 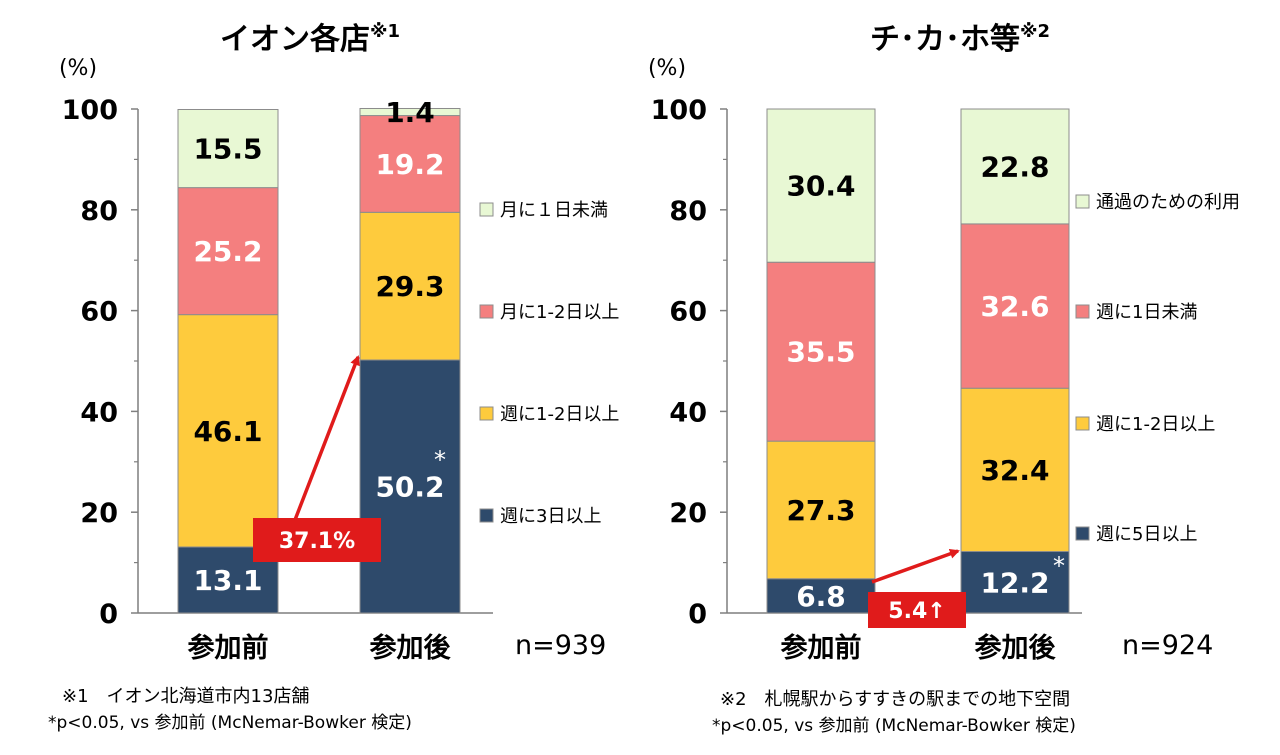 What do you see at coordinates (385, 31) in the screenshot?
I see `chart-title-mark: ※1` at bounding box center [385, 31].